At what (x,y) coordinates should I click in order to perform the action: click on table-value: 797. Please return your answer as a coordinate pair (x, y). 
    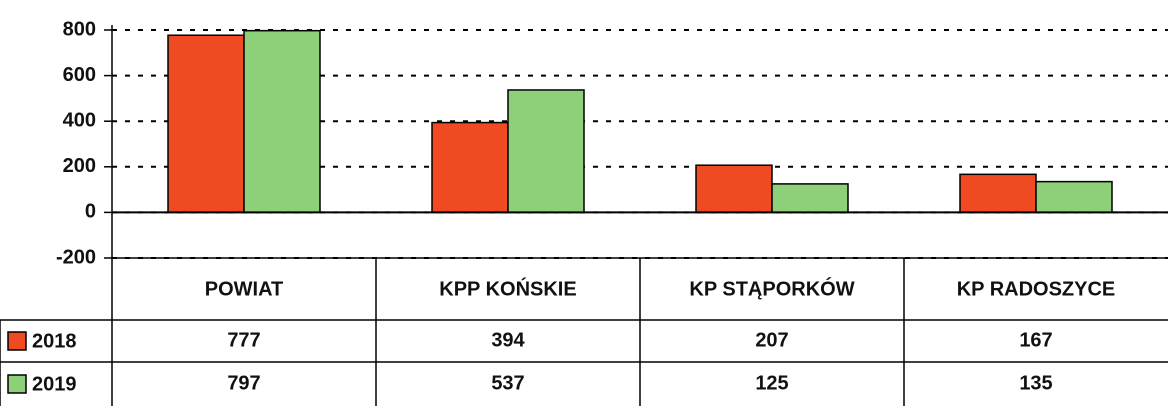
    Looking at the image, I should click on (243, 383).